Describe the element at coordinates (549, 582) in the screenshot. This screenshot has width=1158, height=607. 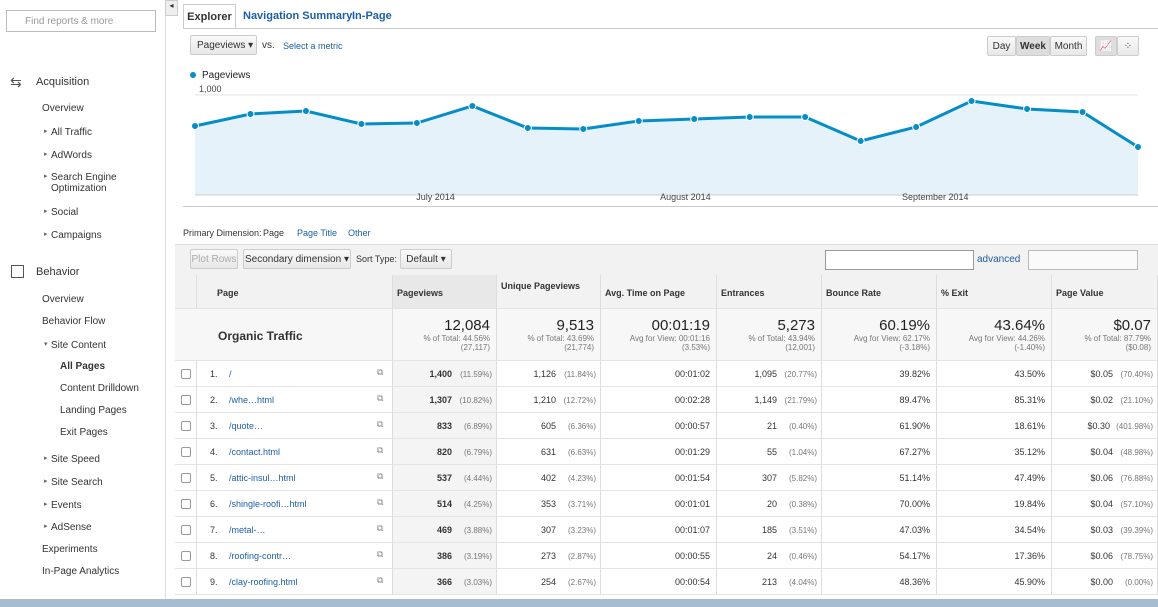
I see `data-cell: (2.67%) 254` at that location.